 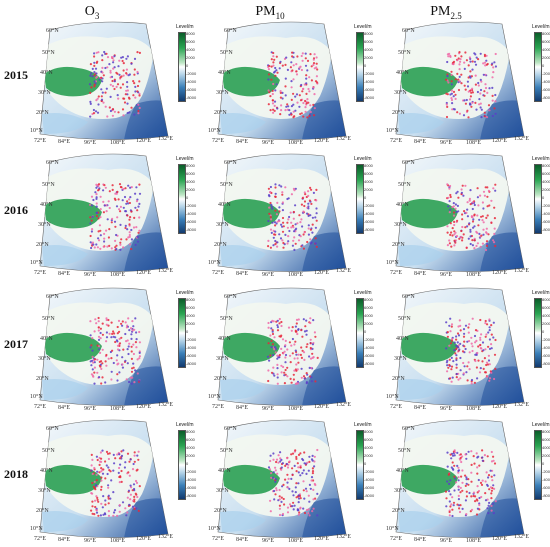 I want to click on lon-label: 72°E, so click(x=40, y=406).